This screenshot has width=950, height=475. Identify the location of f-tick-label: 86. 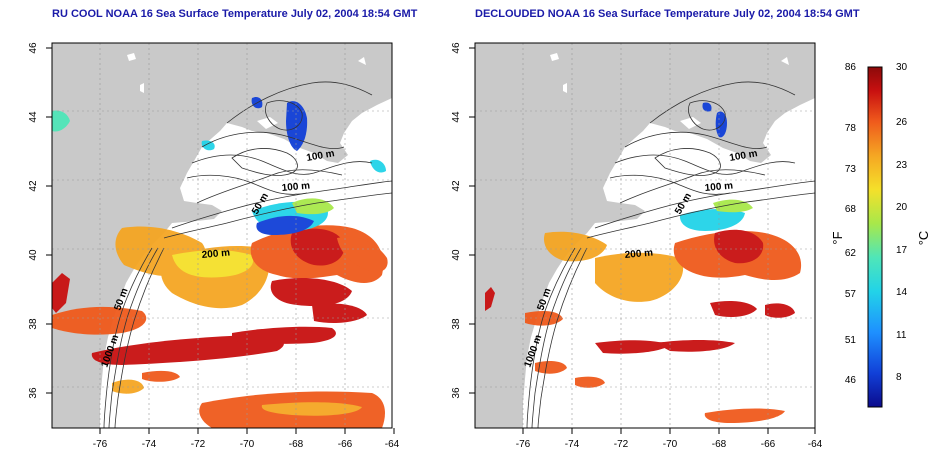
(851, 67).